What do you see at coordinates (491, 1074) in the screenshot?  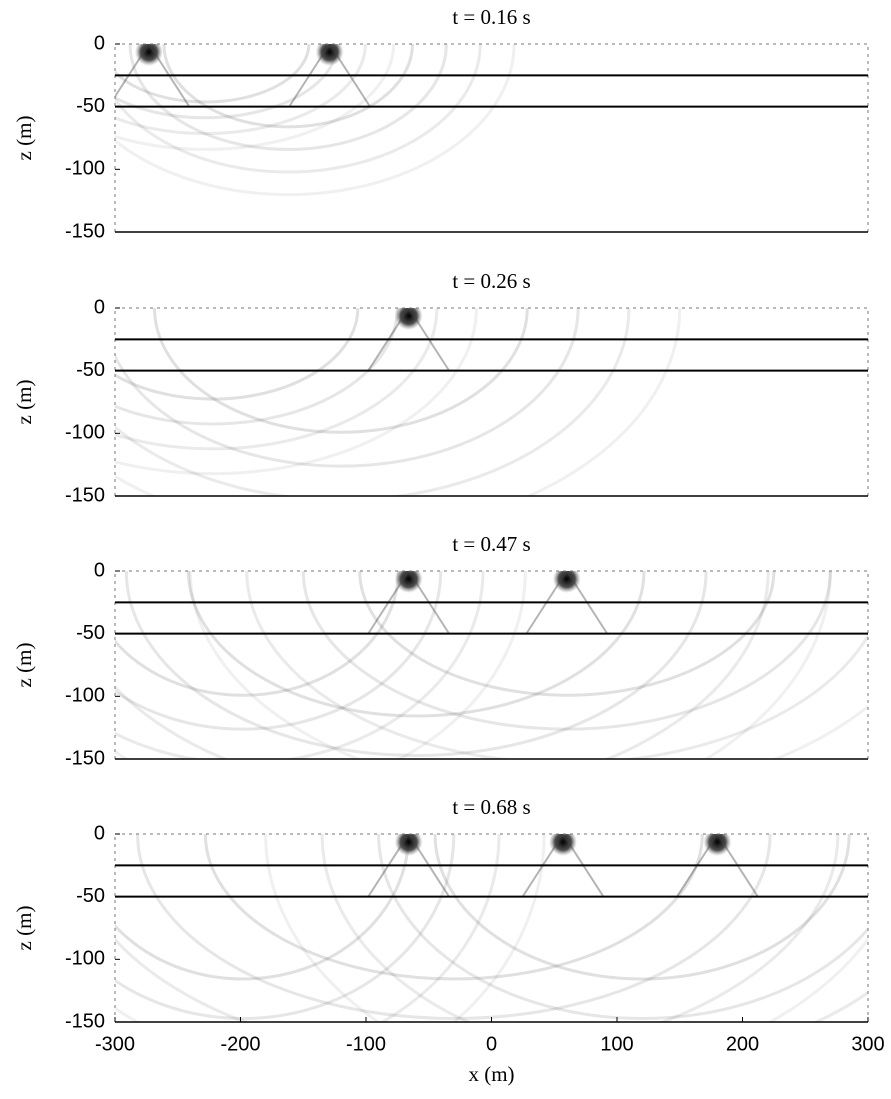 I see `x-axis-label: x (m)` at bounding box center [491, 1074].